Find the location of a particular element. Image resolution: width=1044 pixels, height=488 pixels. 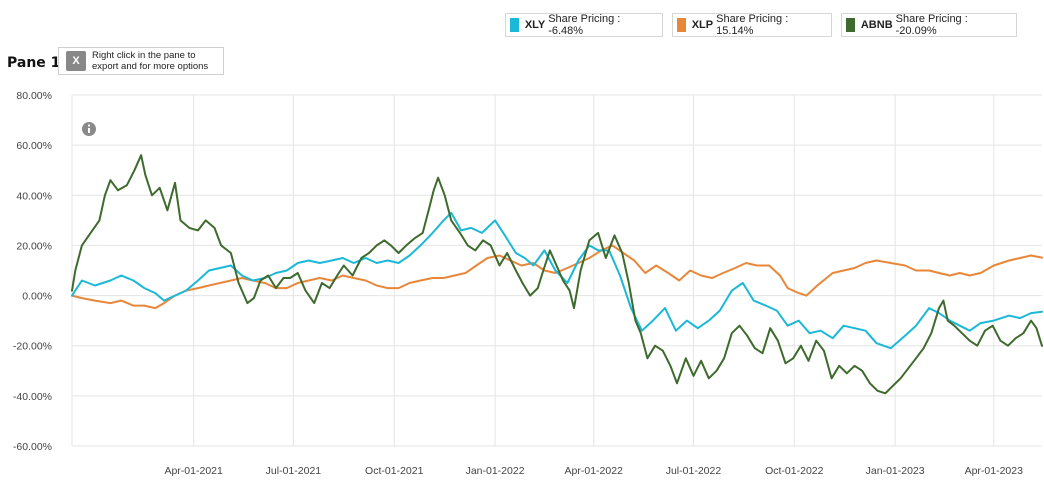

x-tick-label: Jan-01-2022 is located at coordinates (495, 471).